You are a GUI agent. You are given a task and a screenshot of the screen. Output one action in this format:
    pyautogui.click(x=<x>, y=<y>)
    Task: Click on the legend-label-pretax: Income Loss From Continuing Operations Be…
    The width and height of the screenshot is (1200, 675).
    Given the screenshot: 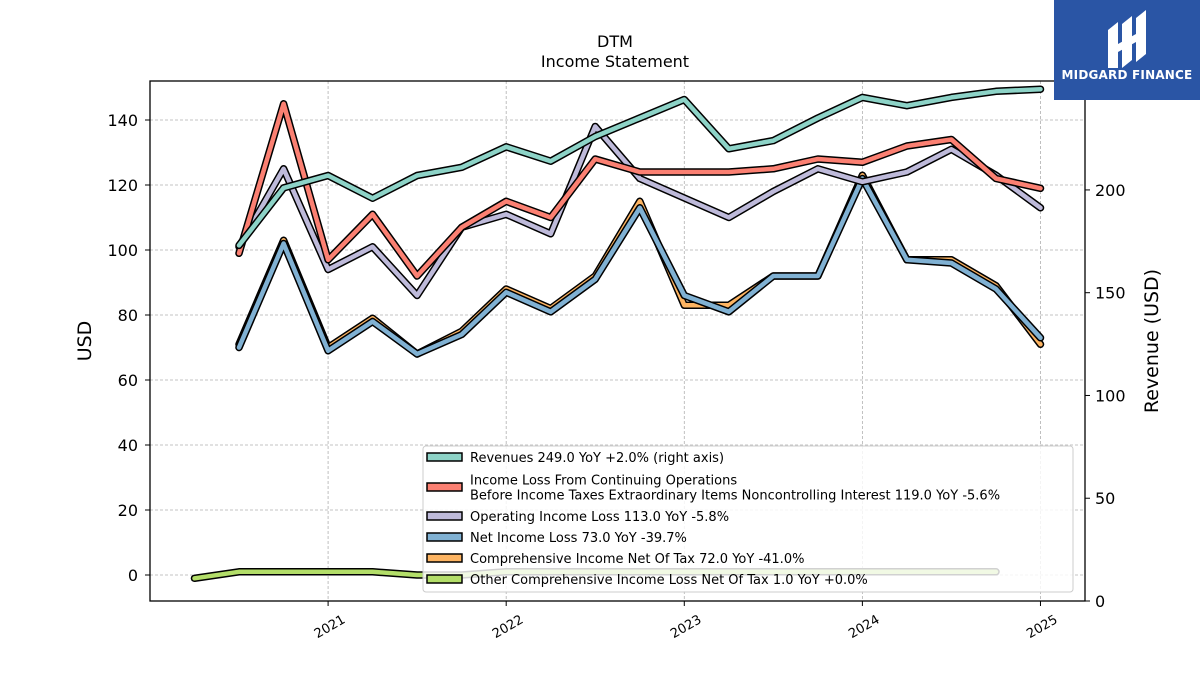 What is the action you would take?
    pyautogui.click(x=735, y=489)
    